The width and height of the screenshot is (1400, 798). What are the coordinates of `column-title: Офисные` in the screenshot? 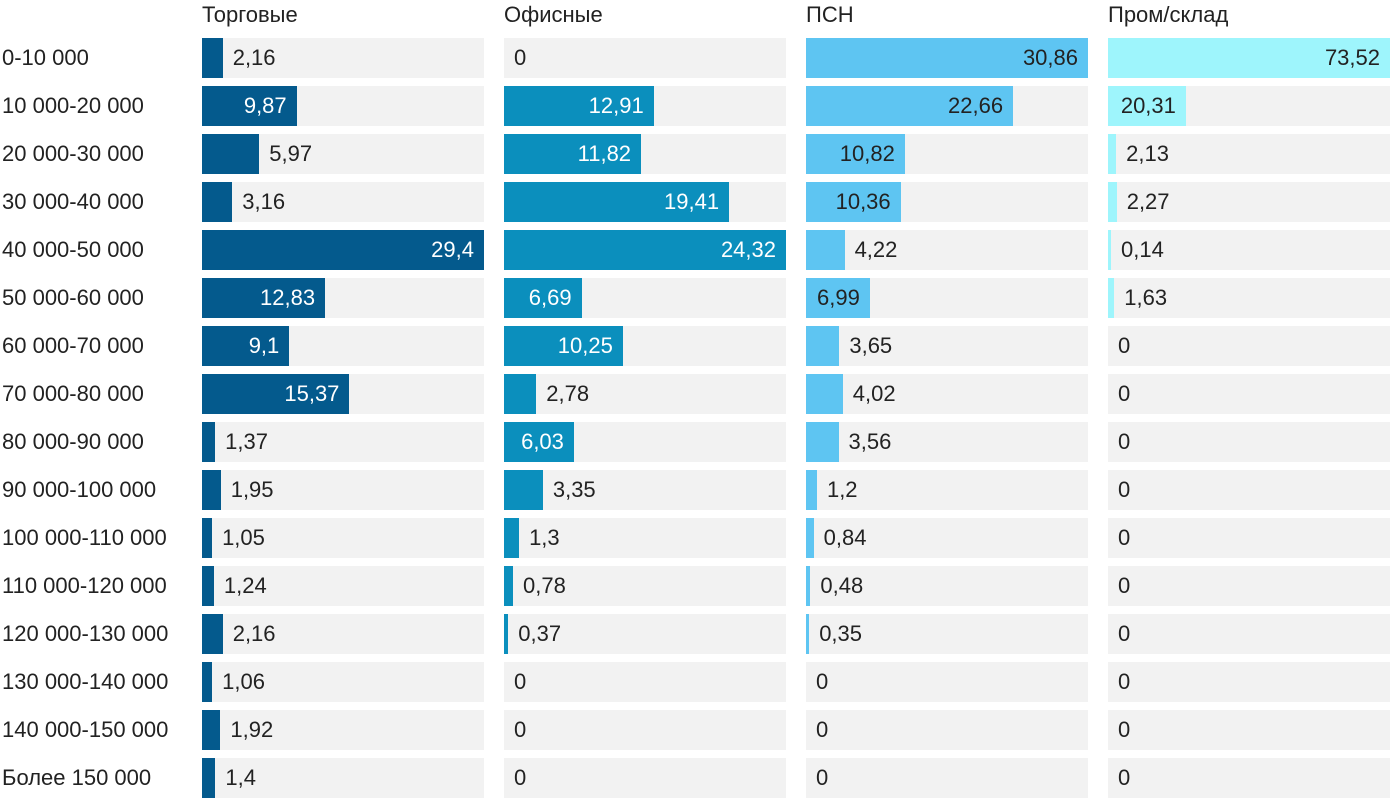 It's located at (553, 14).